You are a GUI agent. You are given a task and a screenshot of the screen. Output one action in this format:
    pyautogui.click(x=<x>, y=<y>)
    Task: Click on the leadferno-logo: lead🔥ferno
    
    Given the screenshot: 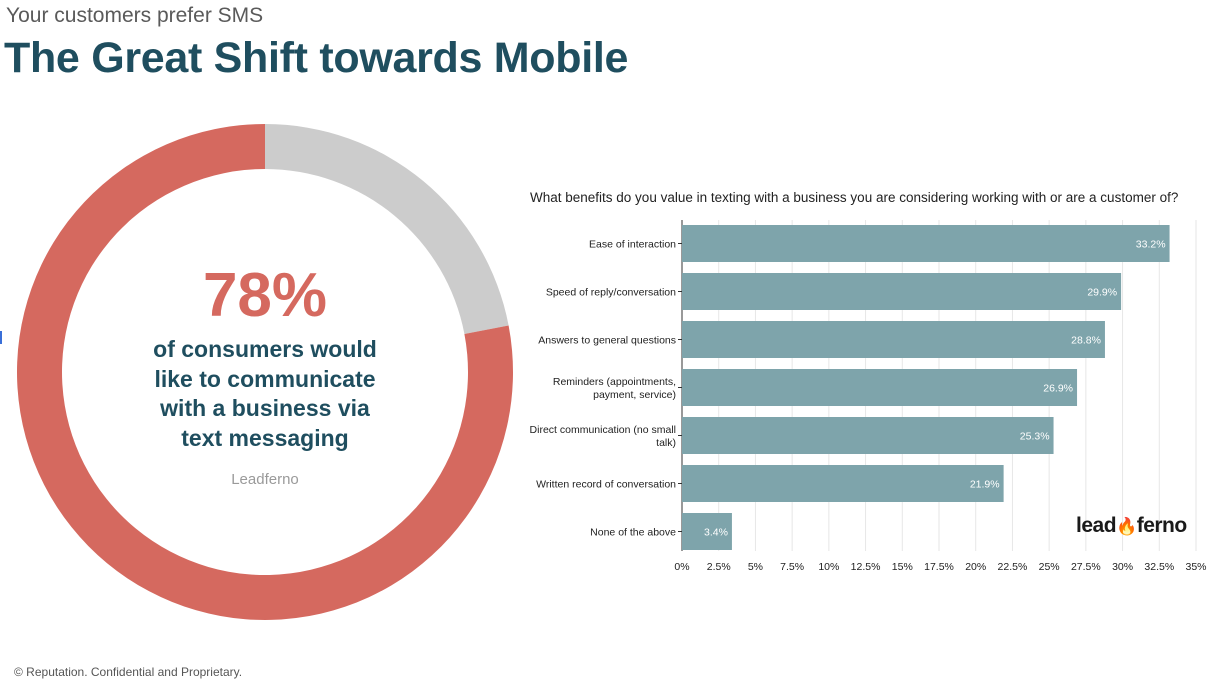 What is the action you would take?
    pyautogui.click(x=1131, y=526)
    